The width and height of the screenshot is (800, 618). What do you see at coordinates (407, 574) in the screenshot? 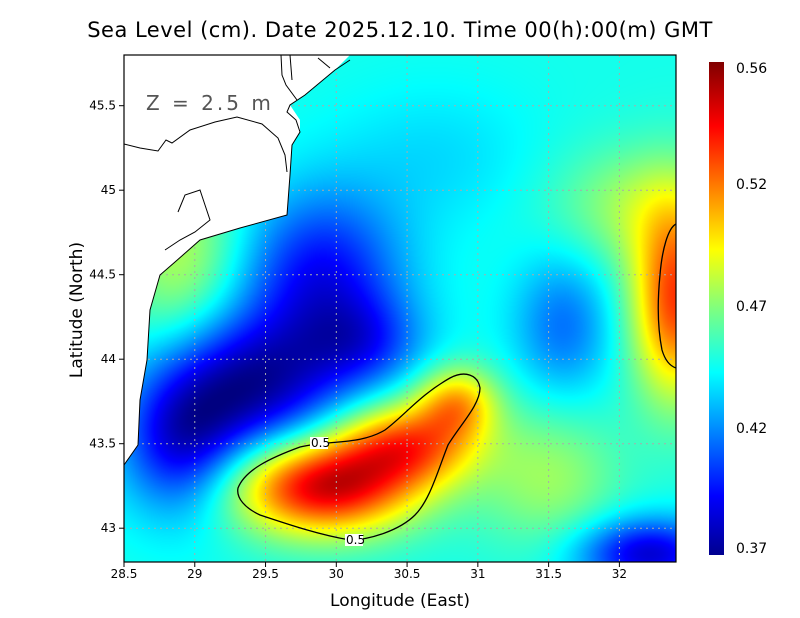
I see `x-tick-label: 30.5` at bounding box center [407, 574].